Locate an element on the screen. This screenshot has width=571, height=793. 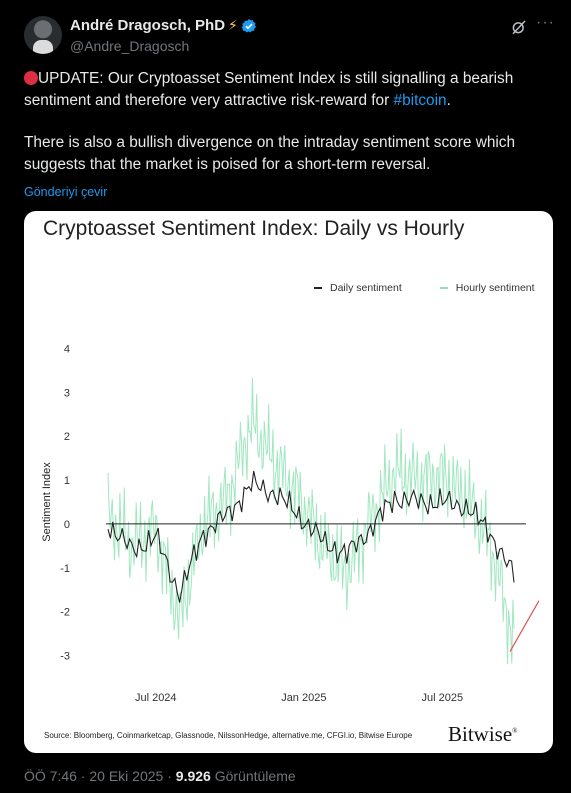
y-tick-label: 0 is located at coordinates (67, 525).